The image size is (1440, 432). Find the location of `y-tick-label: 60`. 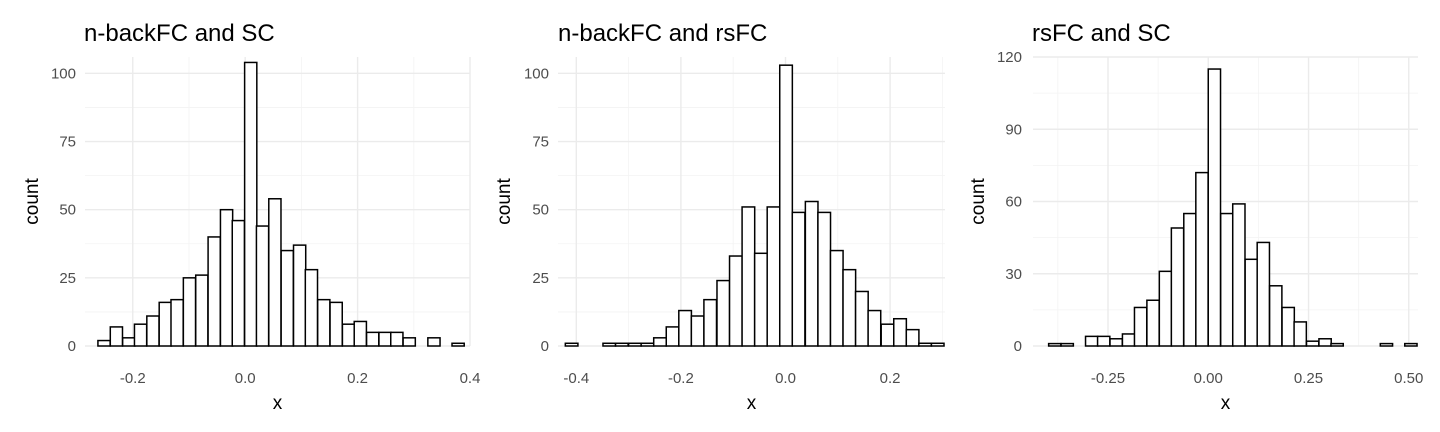

y-tick-label: 60 is located at coordinates (1013, 202).